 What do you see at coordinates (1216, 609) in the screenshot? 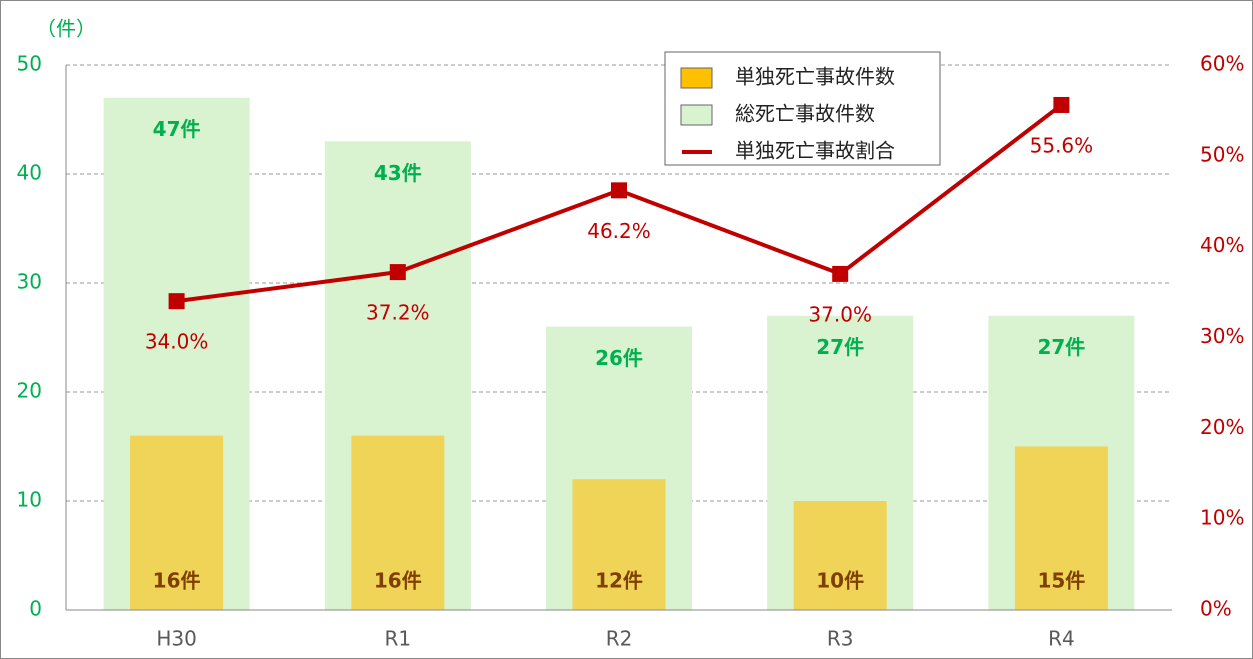
I see `y2-tick-label: 0%` at bounding box center [1216, 609].